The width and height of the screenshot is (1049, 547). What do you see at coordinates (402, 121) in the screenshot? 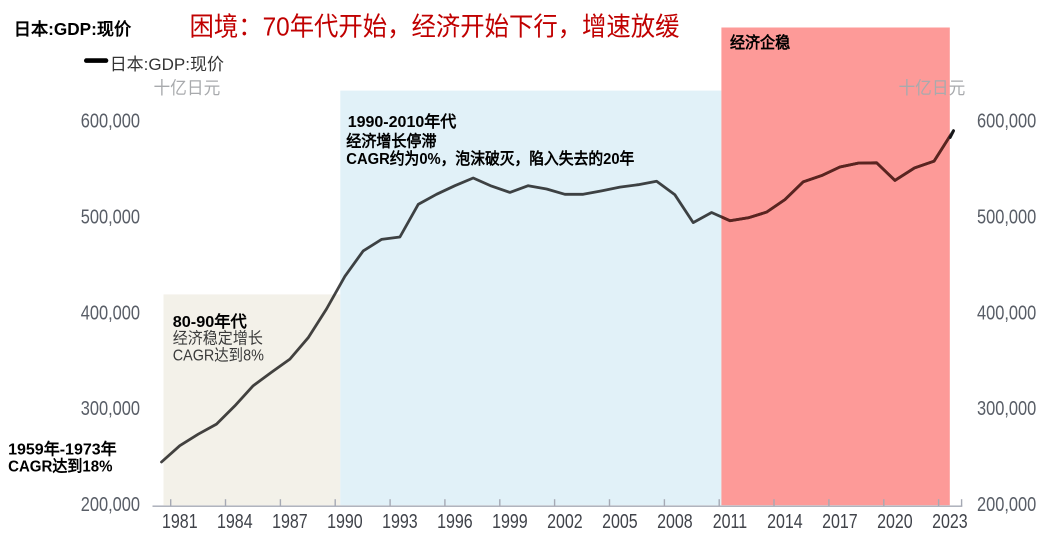
I see `svg-text: 1990-2010年代` at bounding box center [402, 121].